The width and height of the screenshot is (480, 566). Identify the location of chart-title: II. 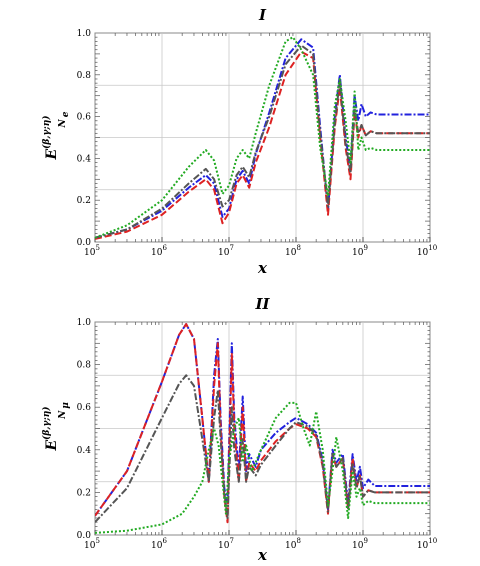
(262, 304).